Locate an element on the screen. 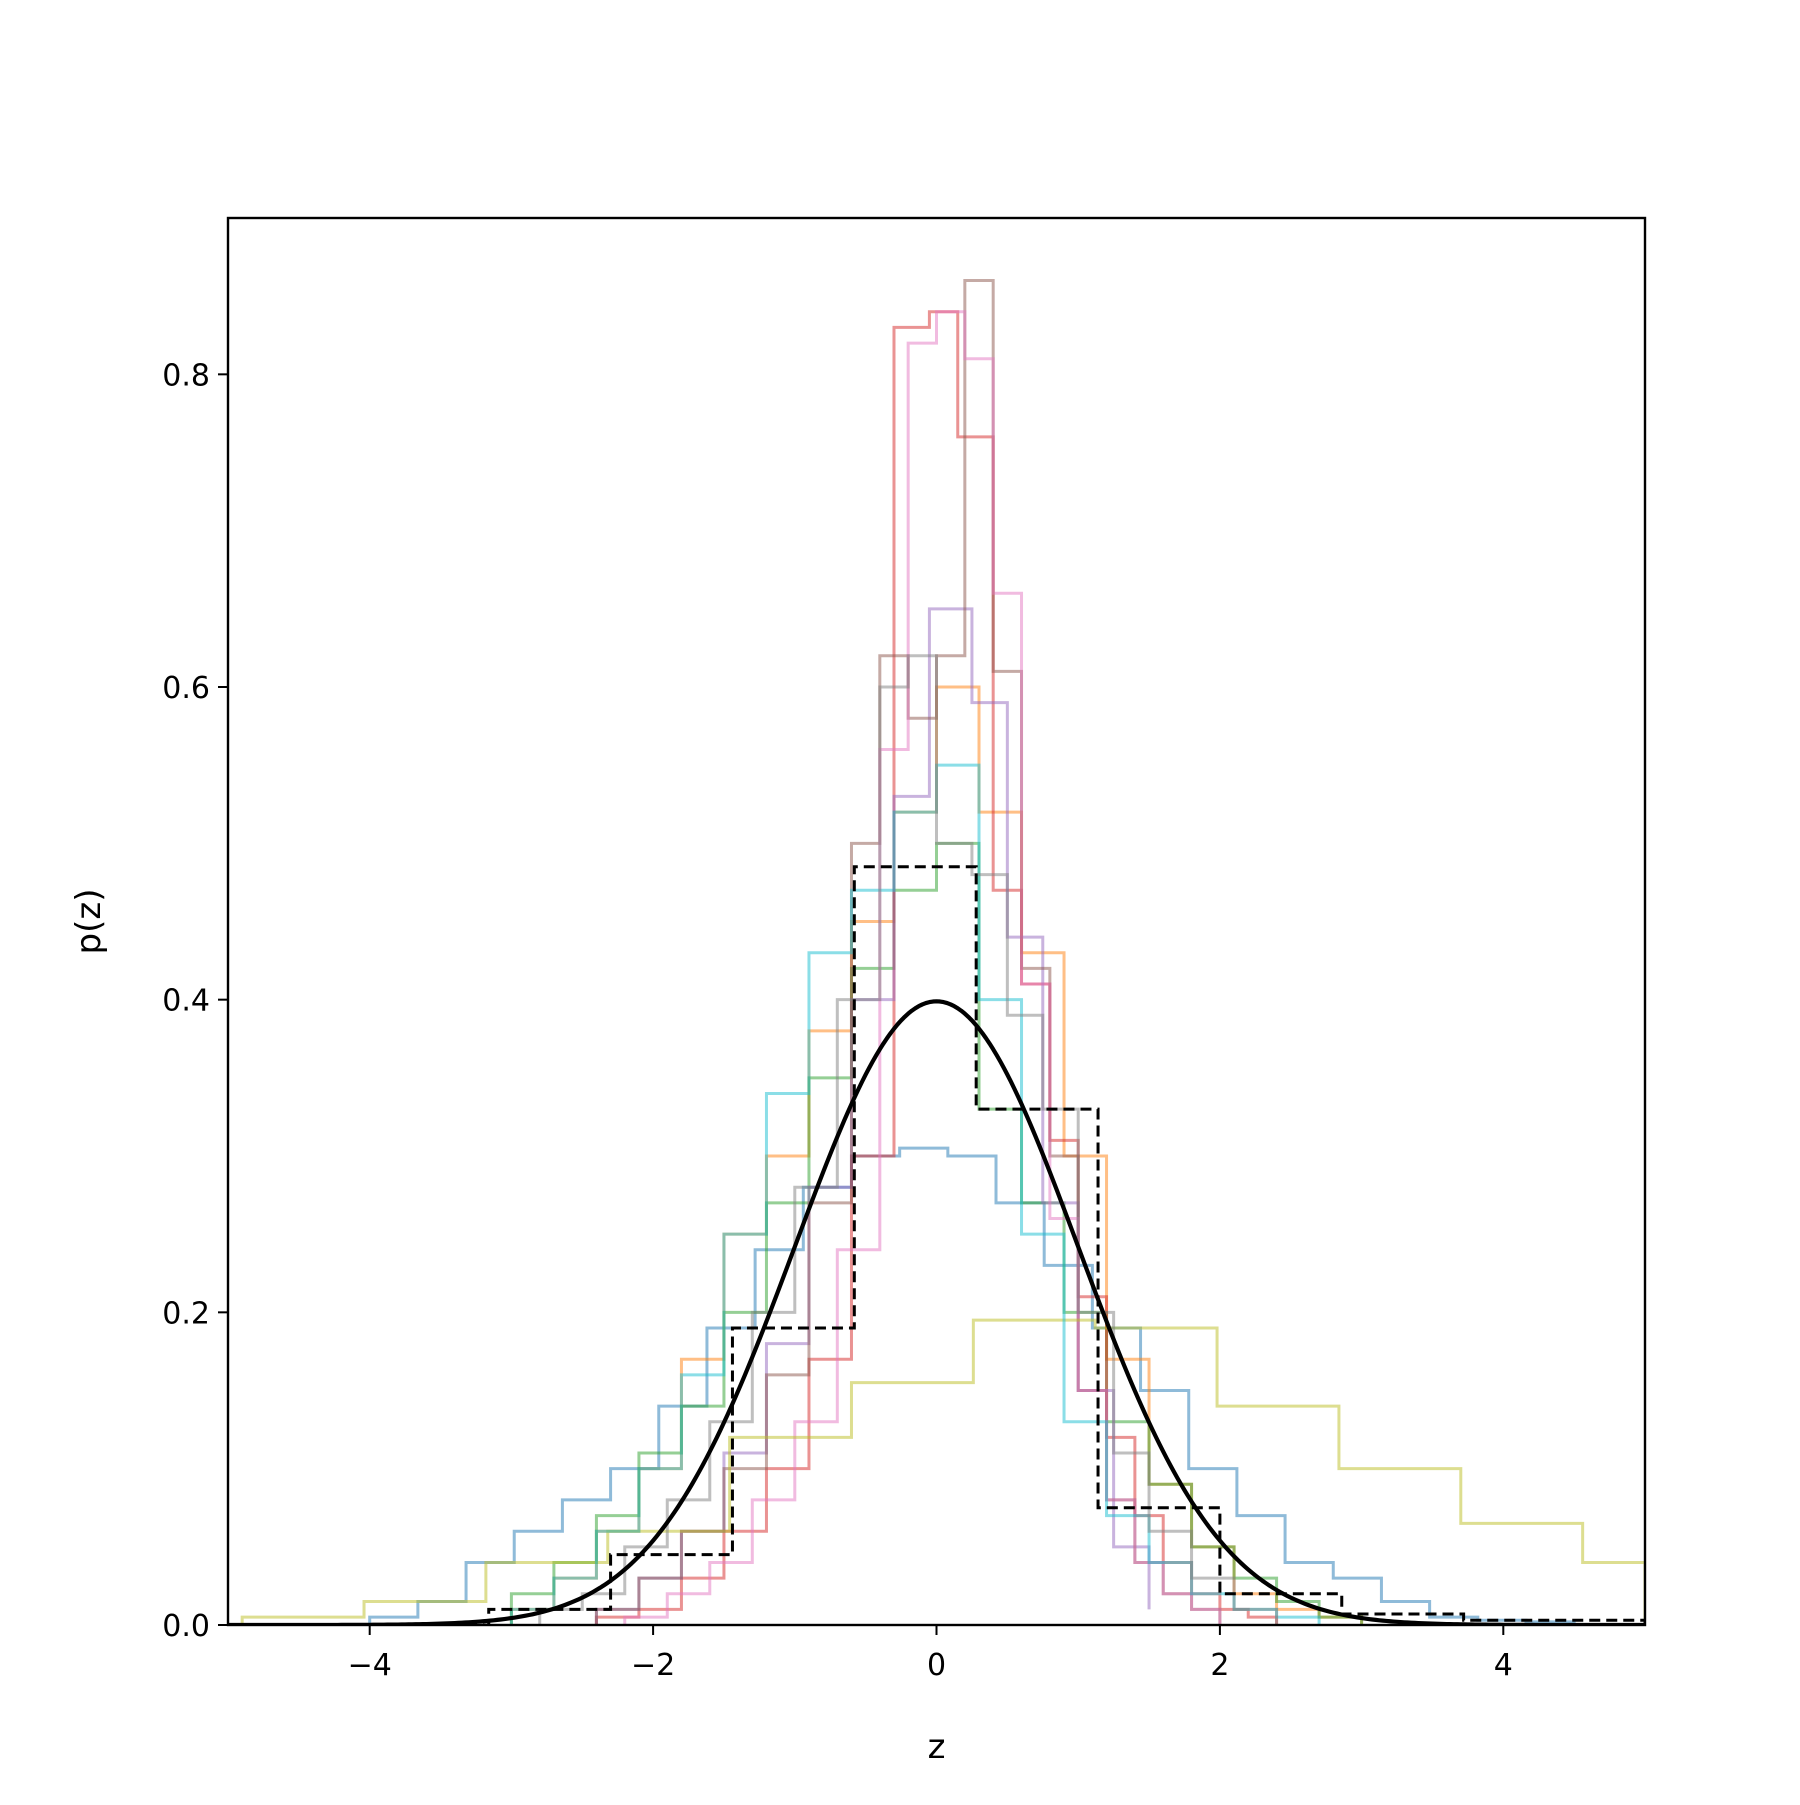 This screenshot has width=1800, height=1805. x-tick-label: 2 is located at coordinates (1219, 1665).